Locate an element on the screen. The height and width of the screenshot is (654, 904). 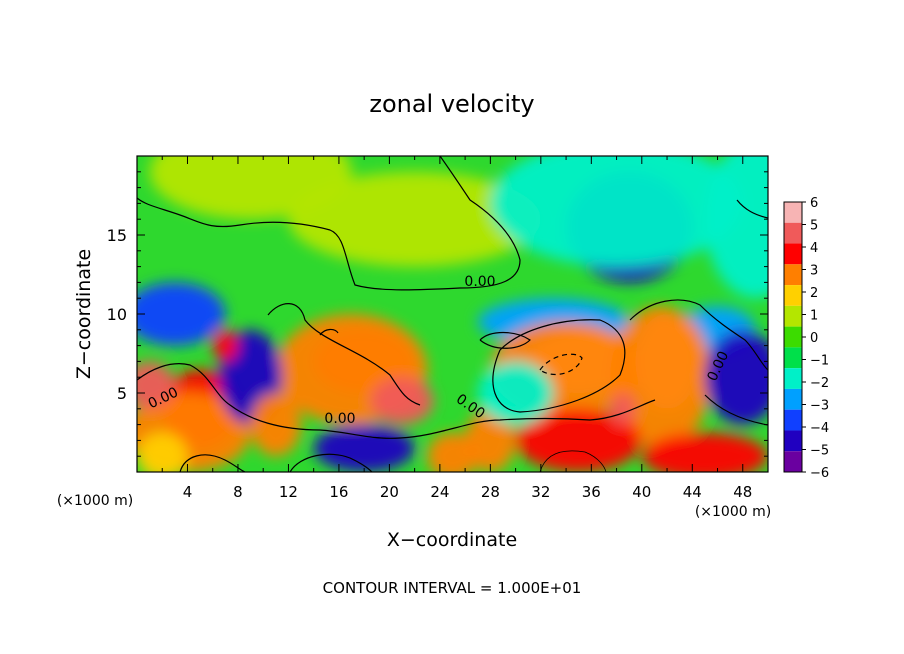
x-tick-label: 28 is located at coordinates (490, 492).